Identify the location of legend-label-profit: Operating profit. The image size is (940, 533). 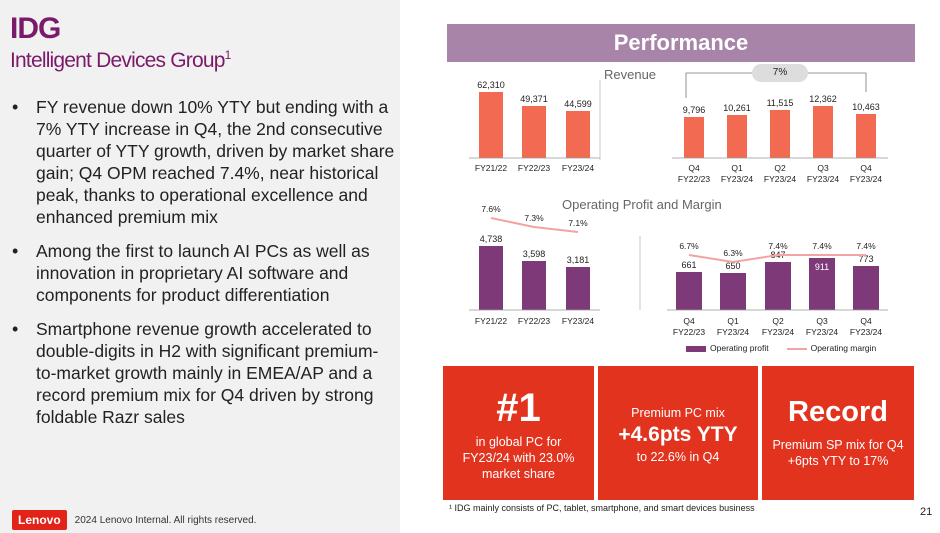
(739, 348).